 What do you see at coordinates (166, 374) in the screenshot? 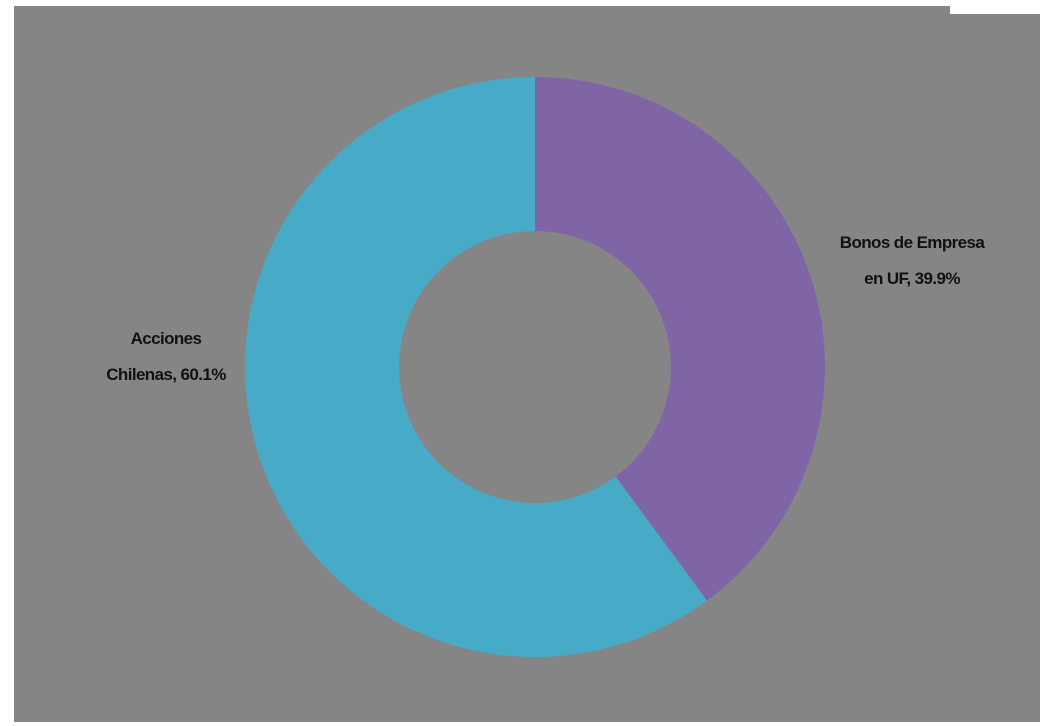
I see `slice-label-acciones-line2: Chilenas, 60.1%` at bounding box center [166, 374].